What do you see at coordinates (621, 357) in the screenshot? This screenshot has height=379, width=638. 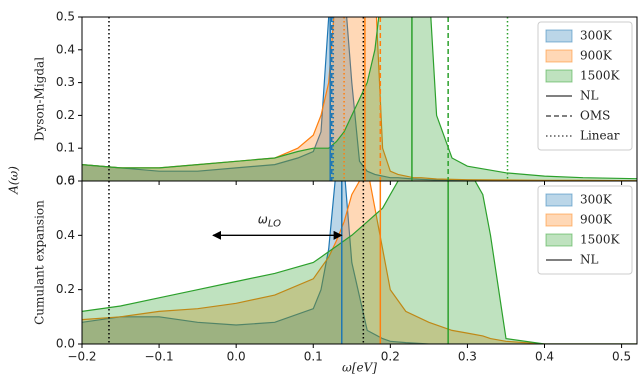 I see `x-tick-label: 0.5` at bounding box center [621, 357].